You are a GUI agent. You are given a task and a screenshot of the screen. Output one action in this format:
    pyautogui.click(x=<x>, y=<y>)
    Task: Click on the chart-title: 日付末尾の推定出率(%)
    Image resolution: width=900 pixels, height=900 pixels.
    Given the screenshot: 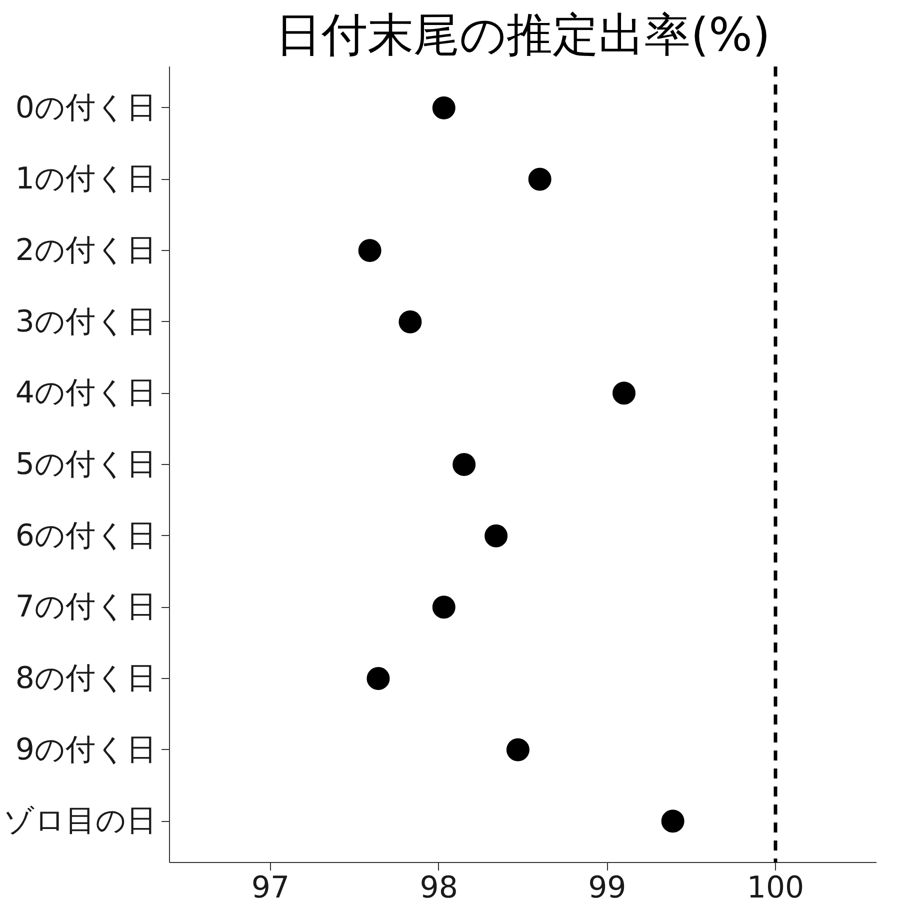 What is the action you would take?
    pyautogui.click(x=523, y=35)
    